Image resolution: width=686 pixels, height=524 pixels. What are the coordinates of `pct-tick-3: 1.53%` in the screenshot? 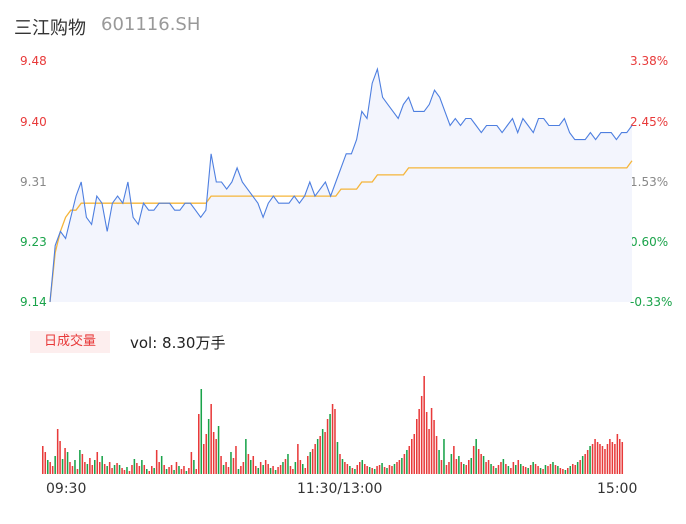 It's located at (649, 182).